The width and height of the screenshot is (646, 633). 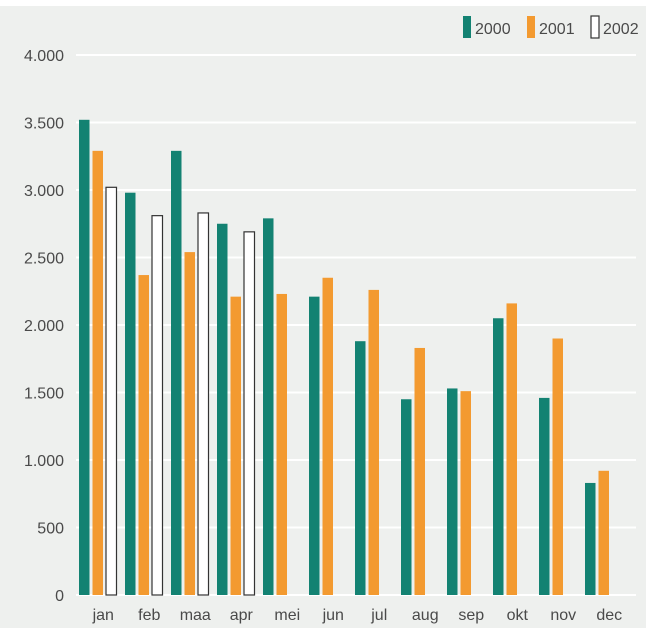 What do you see at coordinates (242, 615) in the screenshot?
I see `x-tick-label: apr` at bounding box center [242, 615].